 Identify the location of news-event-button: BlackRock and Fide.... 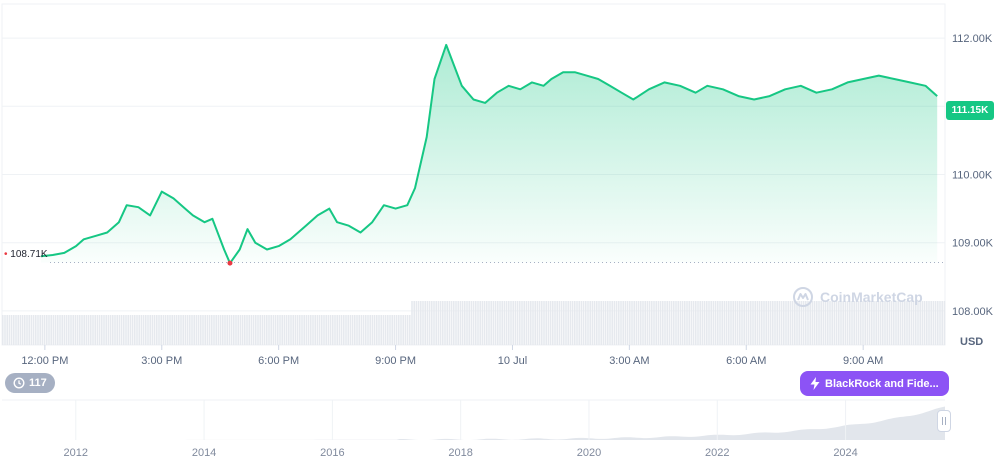
(874, 383).